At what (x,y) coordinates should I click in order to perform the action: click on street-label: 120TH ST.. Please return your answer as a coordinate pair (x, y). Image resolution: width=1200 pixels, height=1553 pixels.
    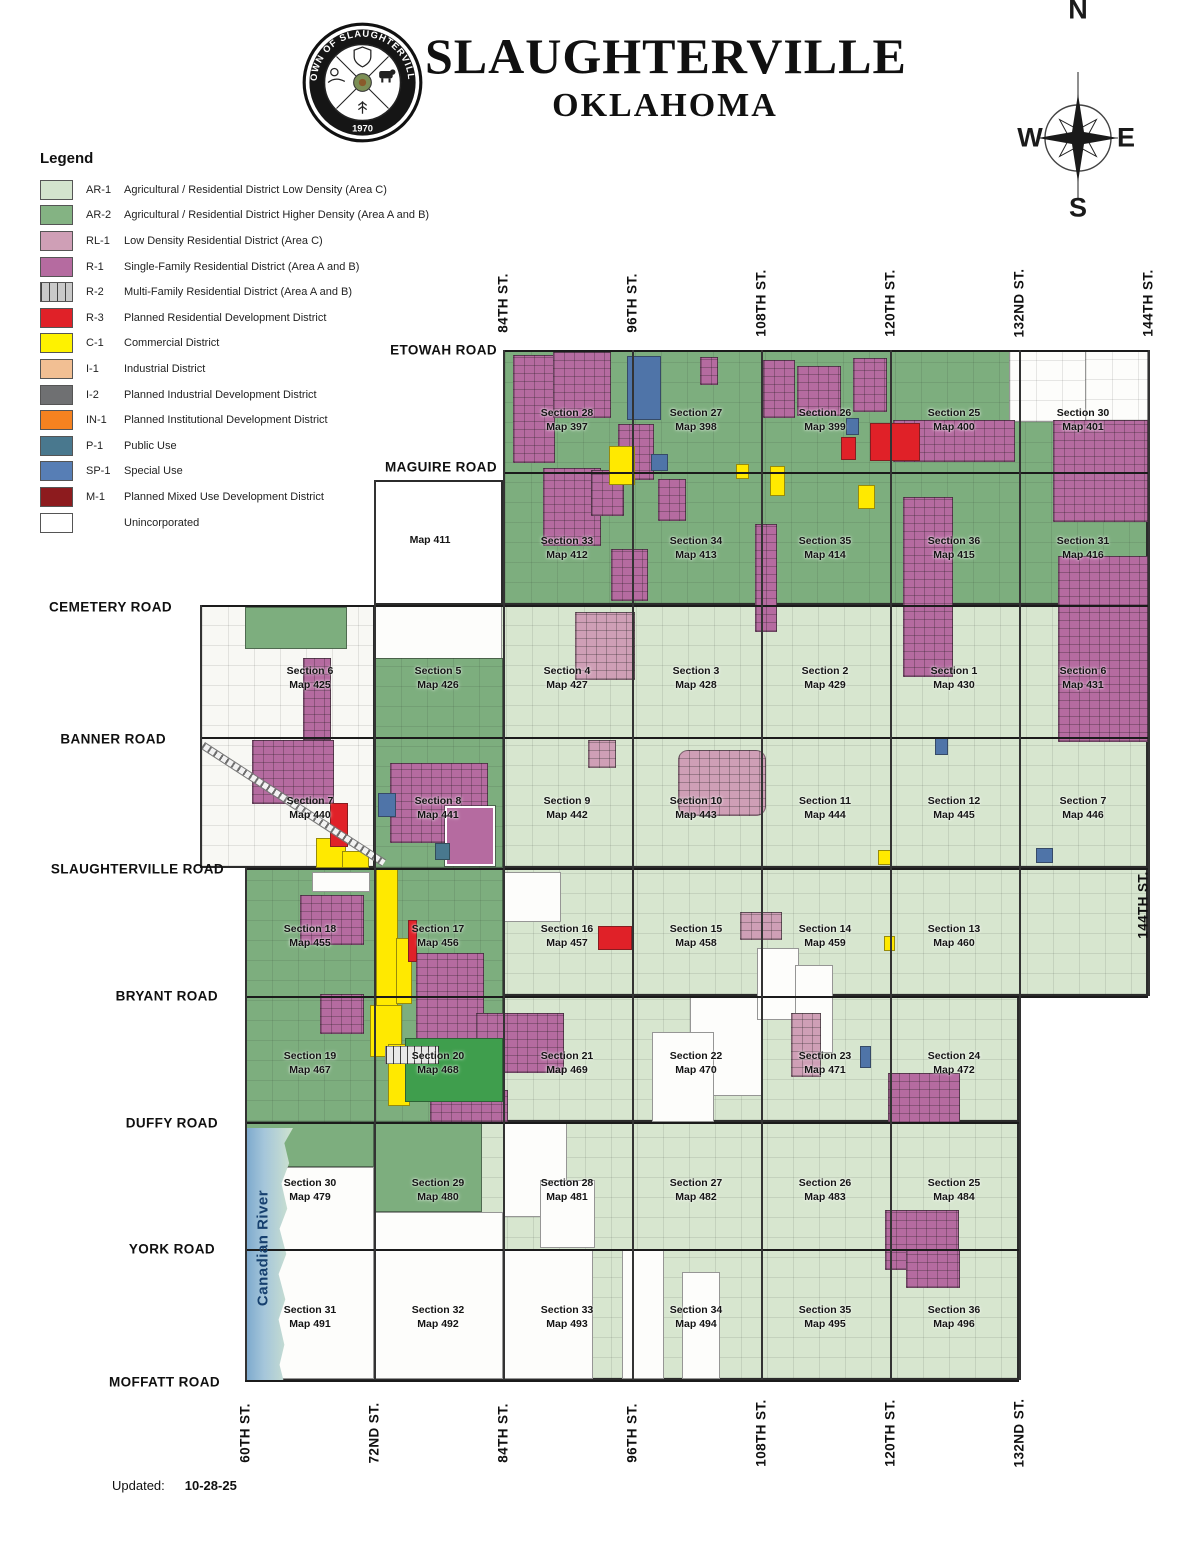
    Looking at the image, I should click on (890, 1433).